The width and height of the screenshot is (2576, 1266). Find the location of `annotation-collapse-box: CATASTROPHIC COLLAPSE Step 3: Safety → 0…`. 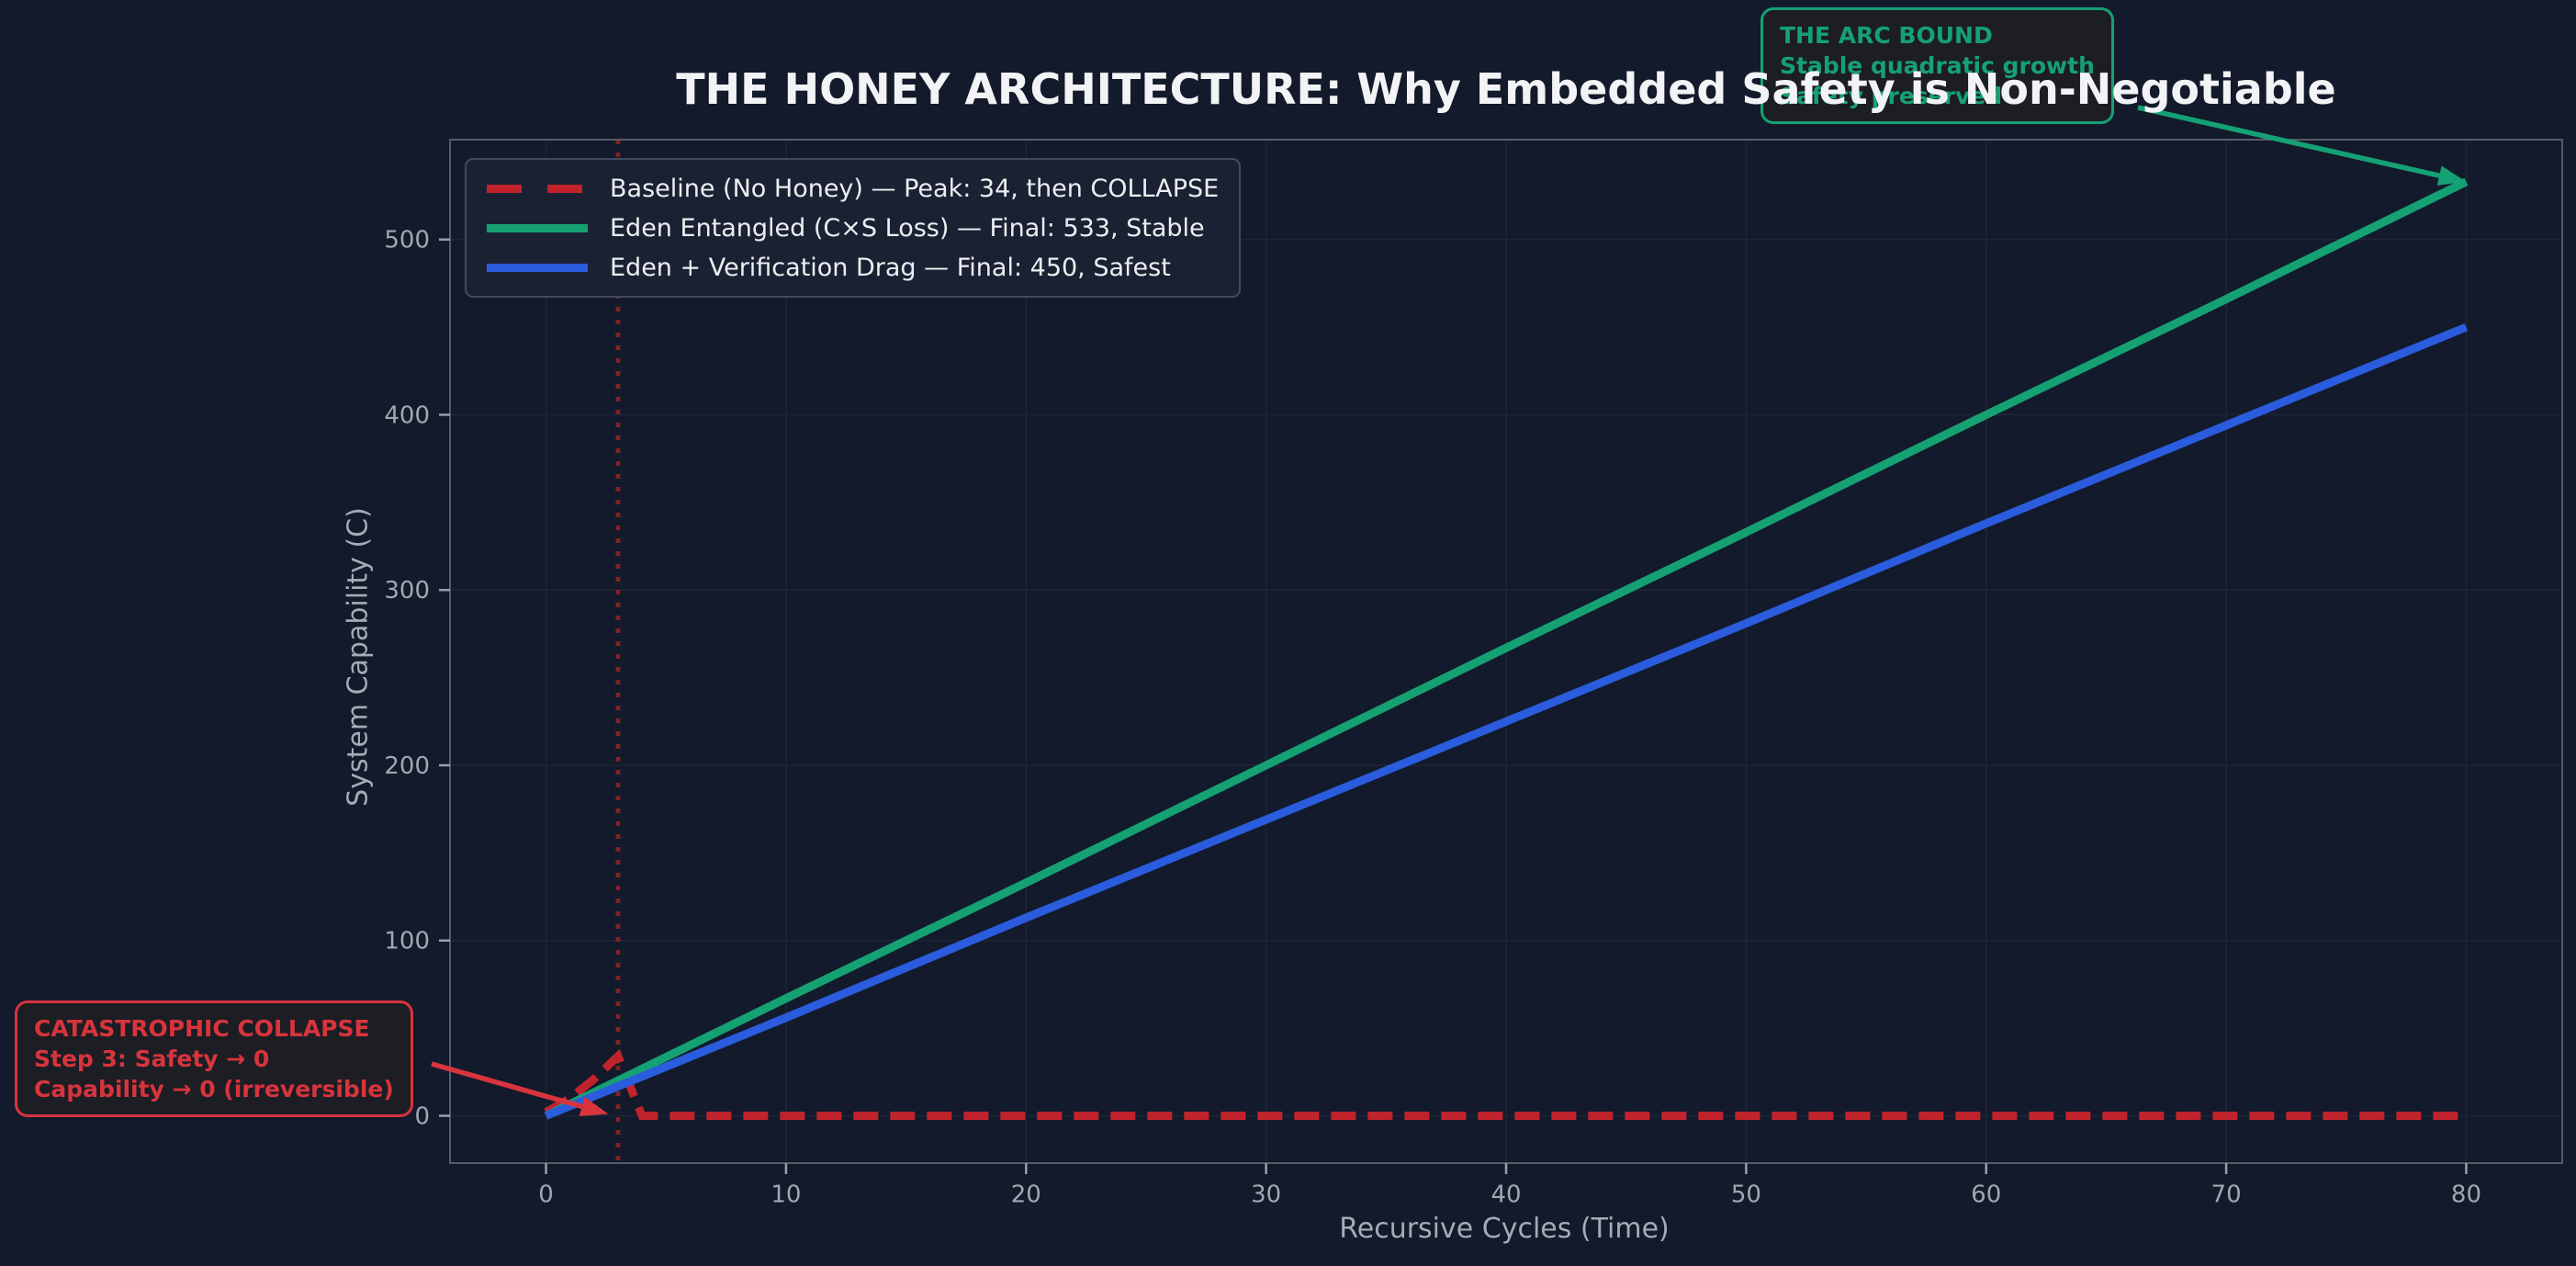

annotation-collapse-box: CATASTROPHIC COLLAPSE Step 3: Safety → 0… is located at coordinates (214, 1059).